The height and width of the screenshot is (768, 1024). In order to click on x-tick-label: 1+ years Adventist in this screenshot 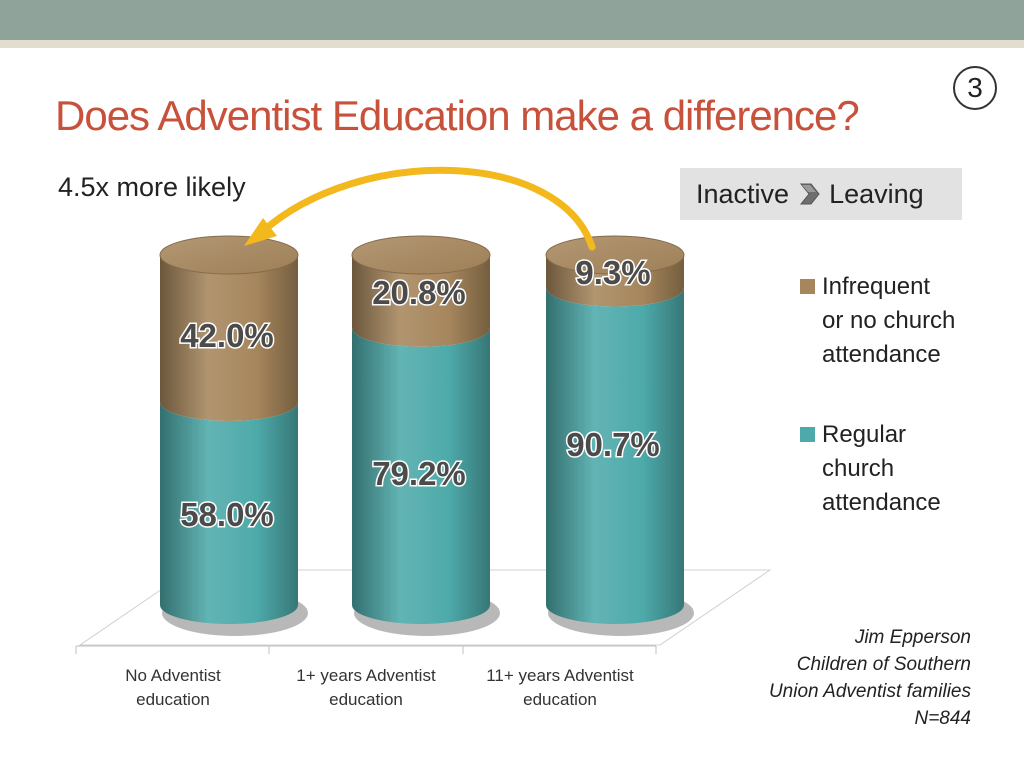, I will do `click(366, 675)`.